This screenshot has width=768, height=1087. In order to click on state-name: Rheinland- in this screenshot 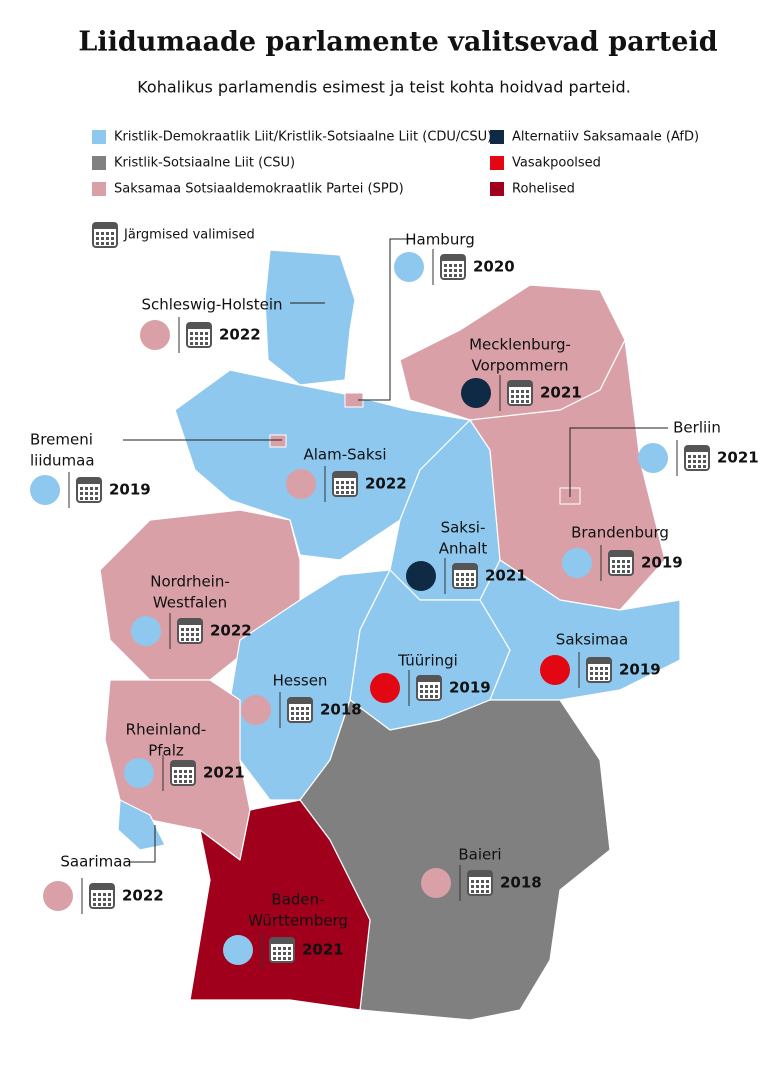, I will do `click(166, 730)`.